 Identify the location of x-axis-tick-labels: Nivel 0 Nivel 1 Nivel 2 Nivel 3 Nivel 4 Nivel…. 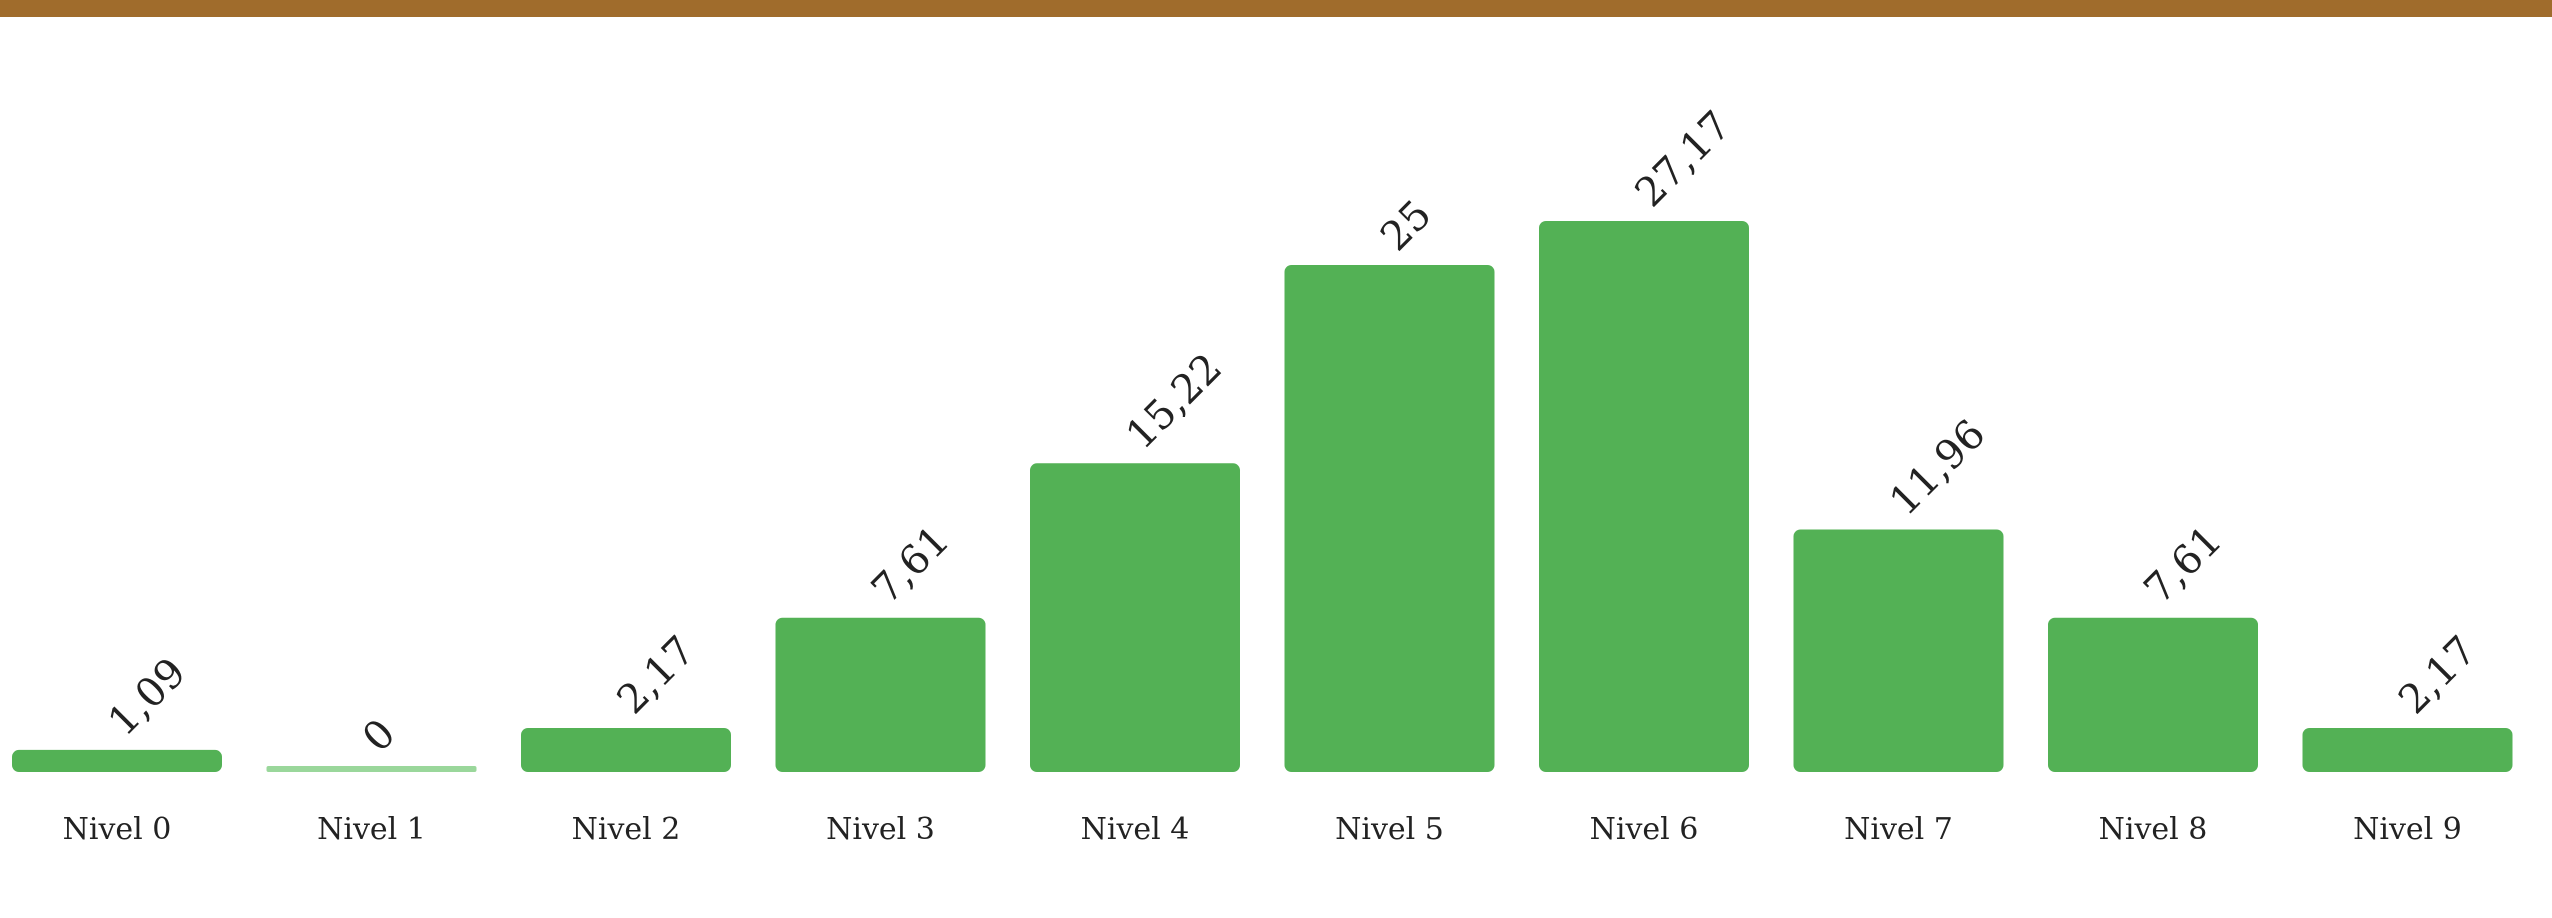
(1262, 829).